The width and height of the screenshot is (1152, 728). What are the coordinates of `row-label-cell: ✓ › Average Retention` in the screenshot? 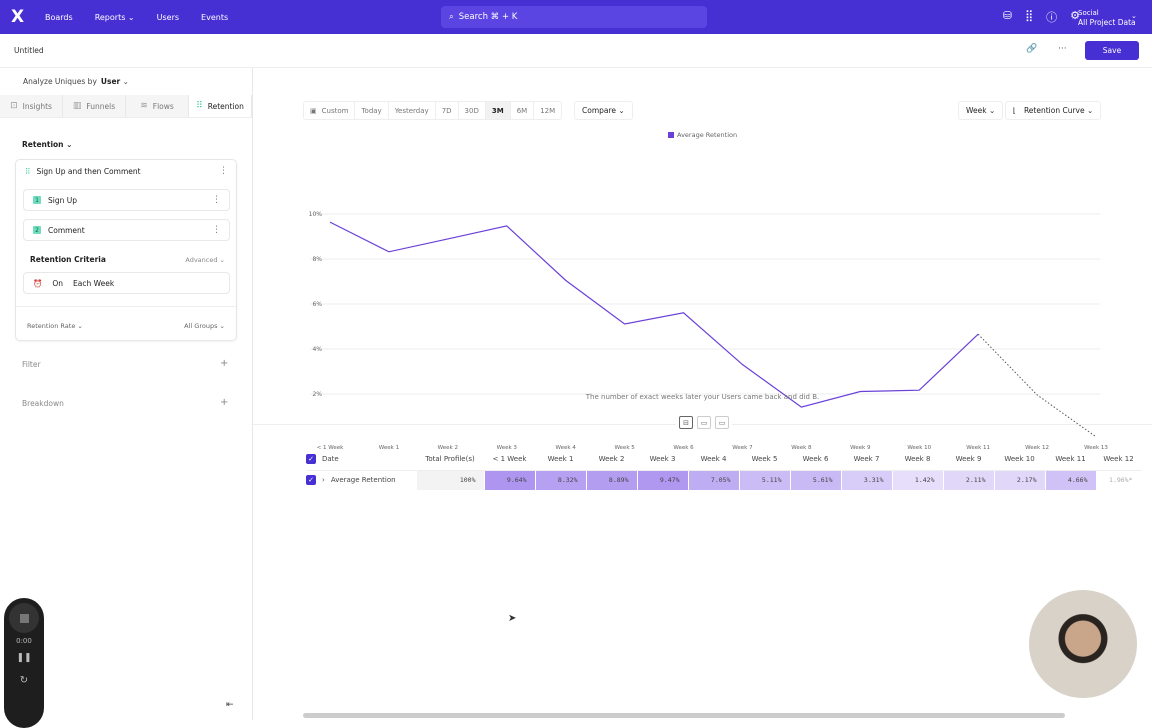 It's located at (361, 480).